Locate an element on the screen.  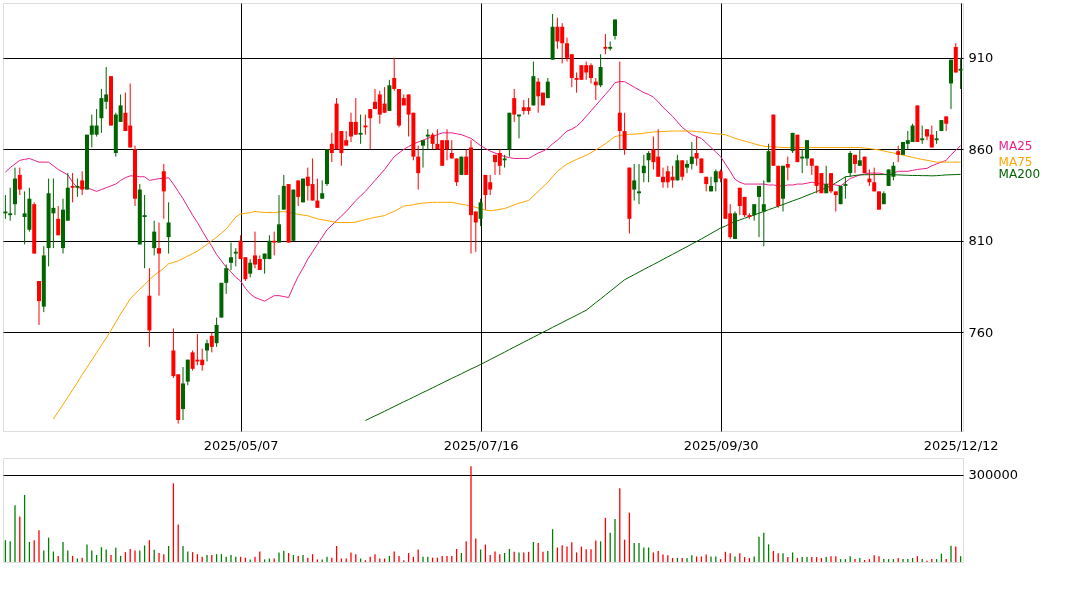
text: MA25 is located at coordinates (1015, 145).